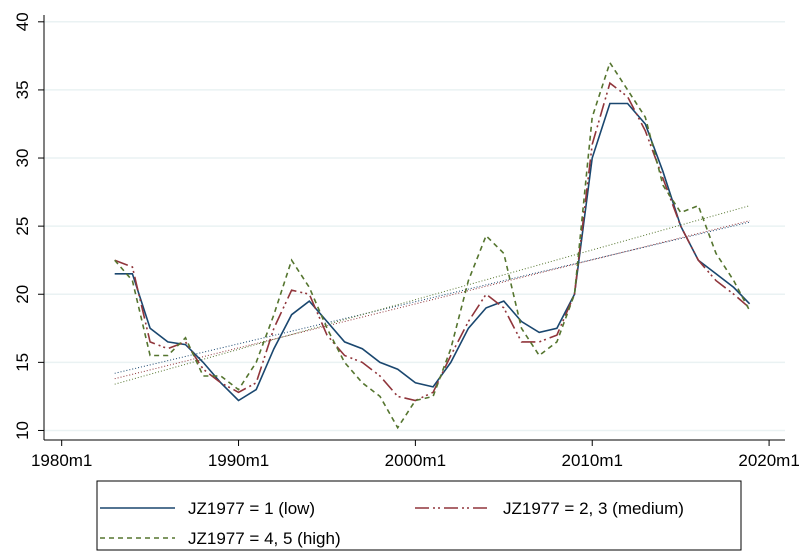  I want to click on y-tick-label: 35, so click(22, 89).